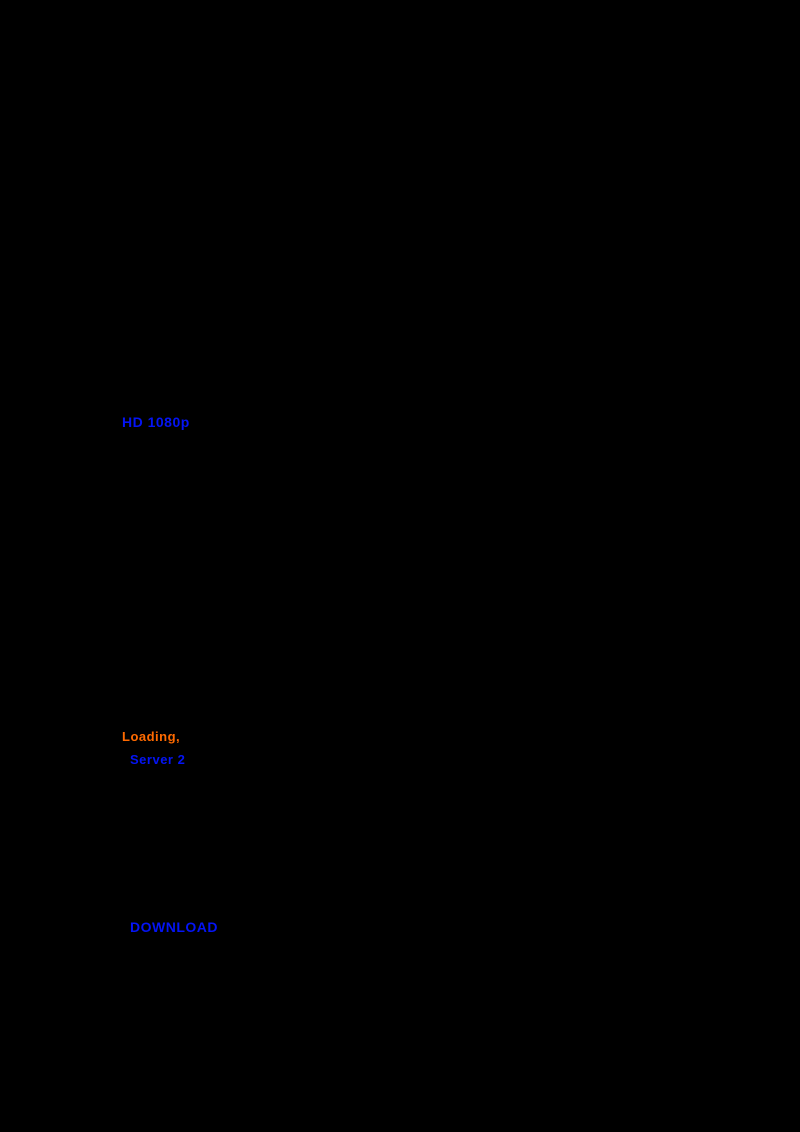 Image resolution: width=800 pixels, height=1132 pixels. What do you see at coordinates (156, 422) in the screenshot?
I see `quality-link: HD 1080p` at bounding box center [156, 422].